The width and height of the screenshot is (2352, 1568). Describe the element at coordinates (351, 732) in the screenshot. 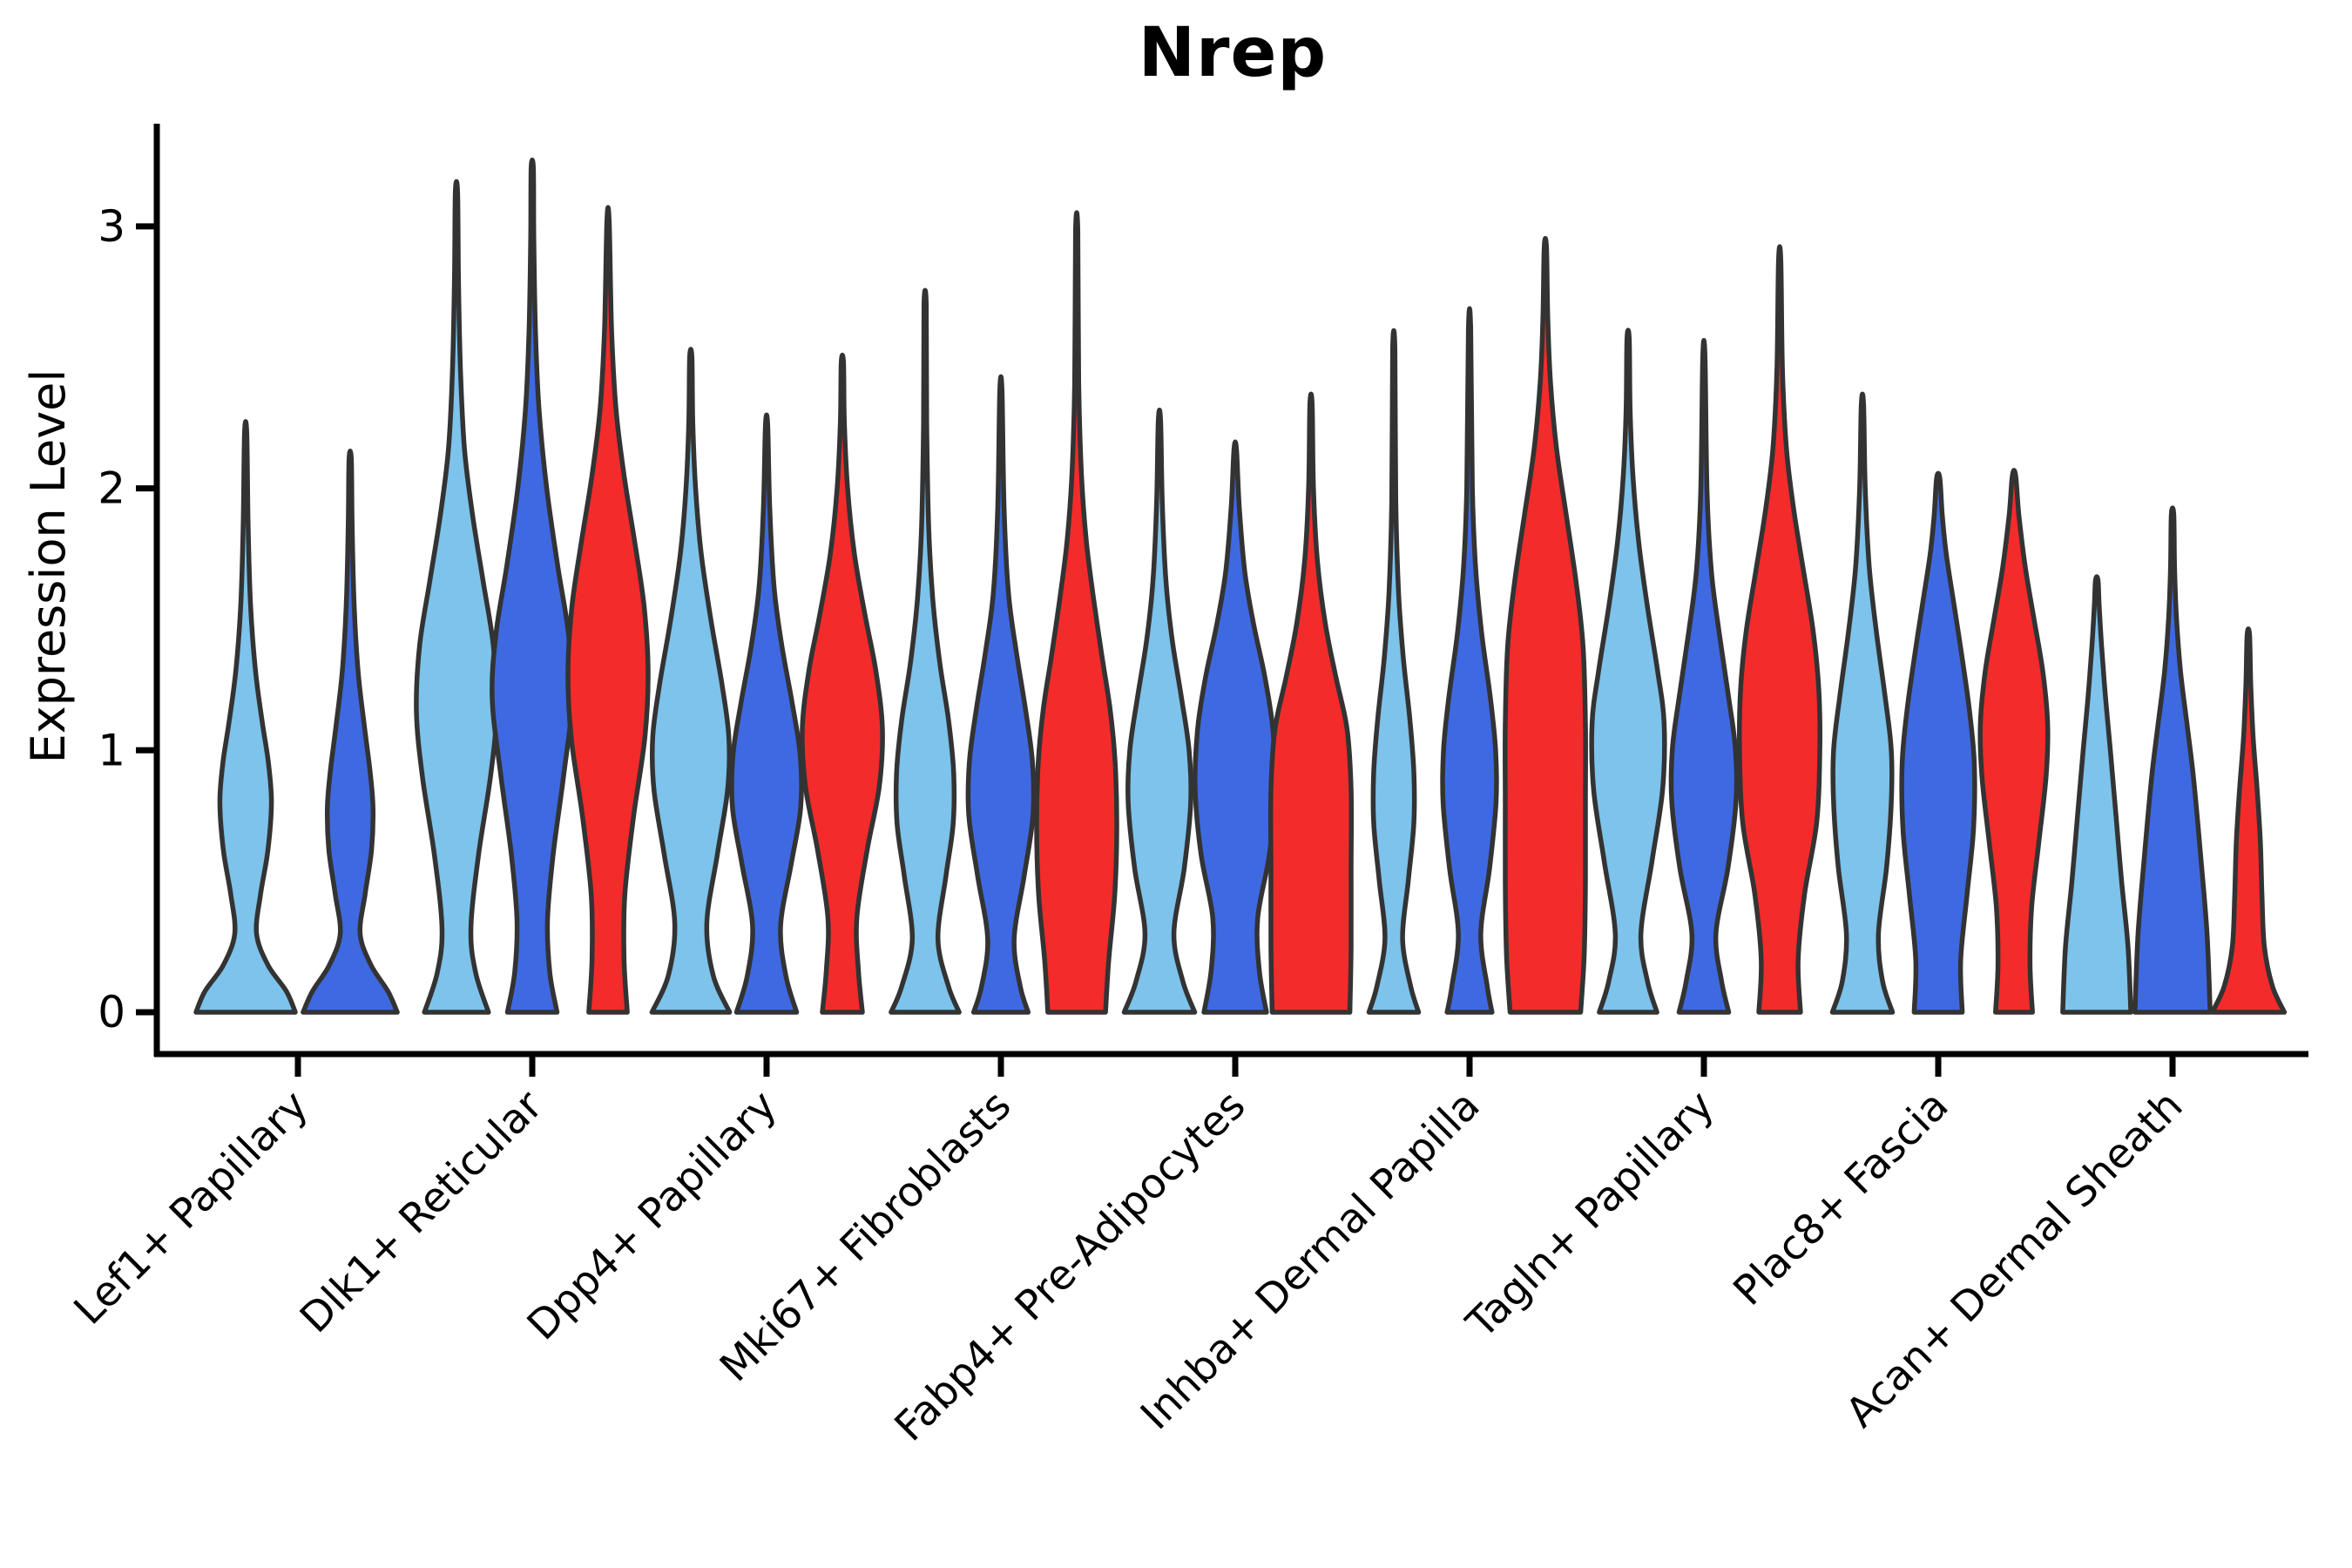

I see `violin-lef1-papillary-dark_blue` at that location.